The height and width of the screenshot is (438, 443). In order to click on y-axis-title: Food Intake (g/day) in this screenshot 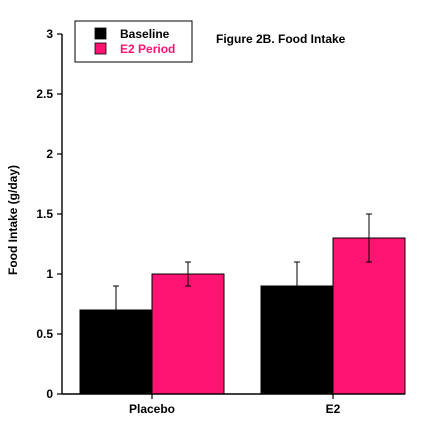, I will do `click(13, 220)`.